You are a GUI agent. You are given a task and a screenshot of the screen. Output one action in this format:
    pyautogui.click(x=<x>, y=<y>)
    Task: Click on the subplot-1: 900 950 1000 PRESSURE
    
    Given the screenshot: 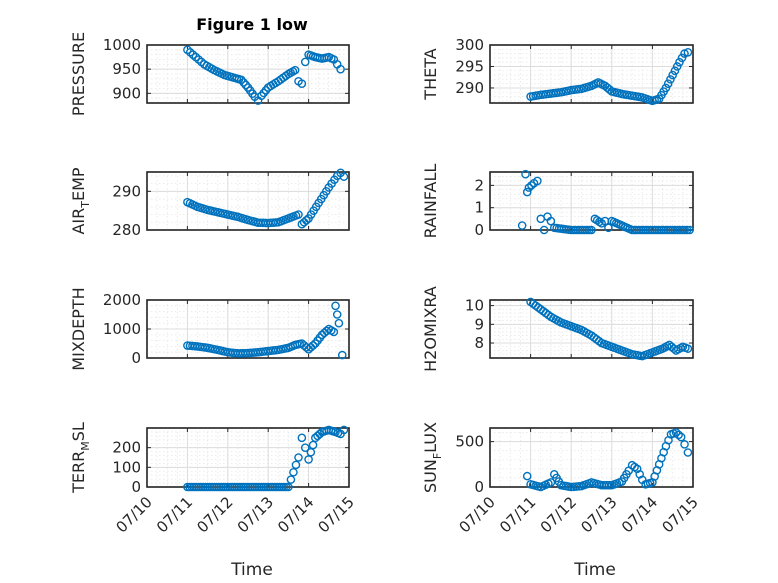 What is the action you would take?
    pyautogui.click(x=209, y=74)
    